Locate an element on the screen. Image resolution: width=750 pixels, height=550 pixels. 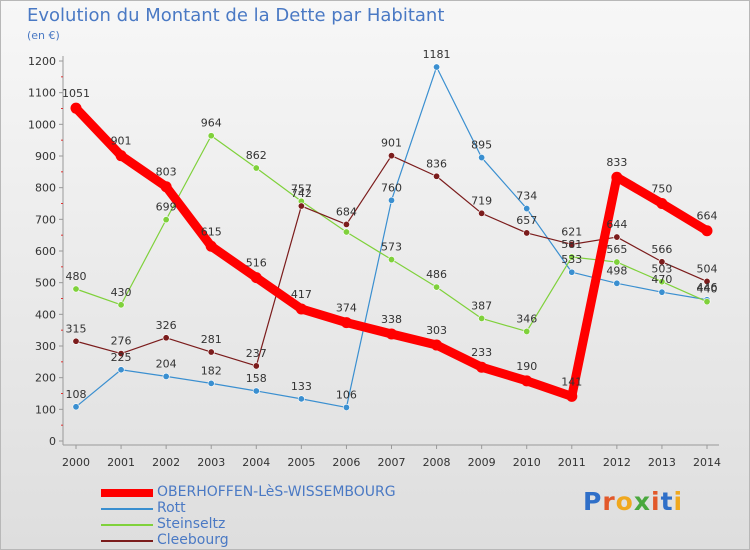
data-label: 141 is located at coordinates (571, 381).